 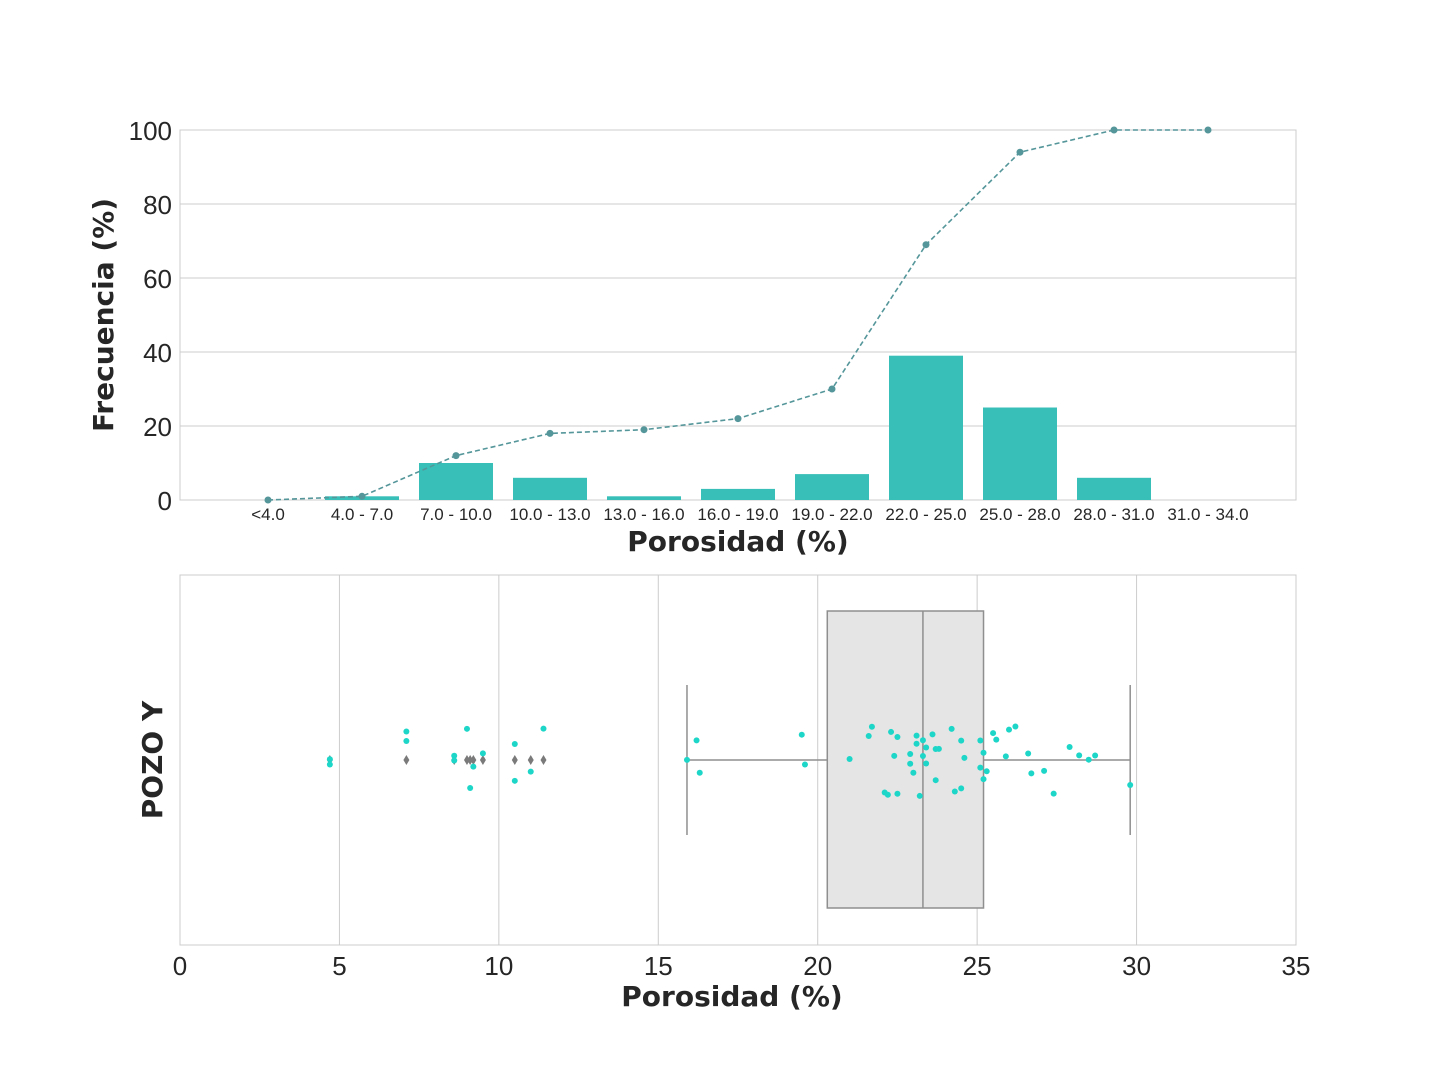 I want to click on top-x-tick-3: 10.0 - 13.0, so click(x=549, y=514).